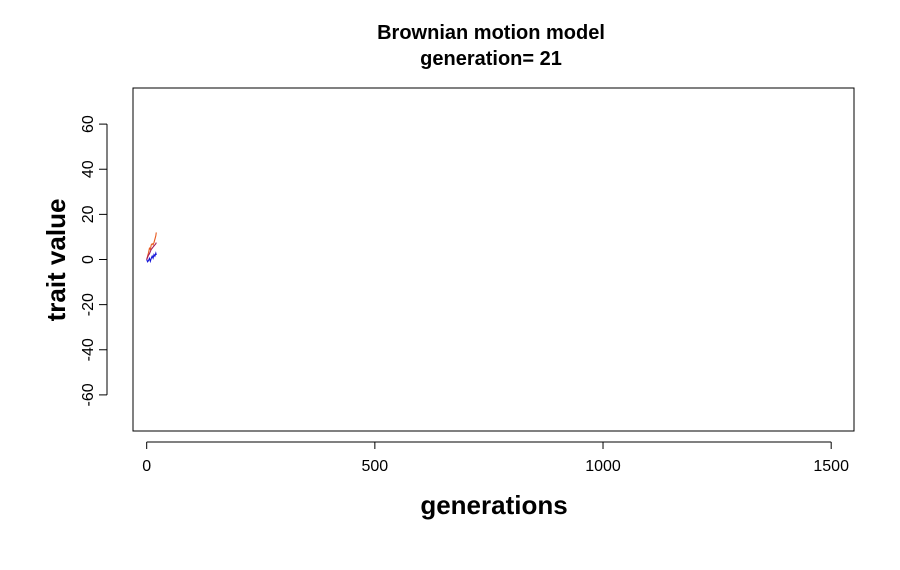  What do you see at coordinates (831, 466) in the screenshot?
I see `x-tick-label: 1500` at bounding box center [831, 466].